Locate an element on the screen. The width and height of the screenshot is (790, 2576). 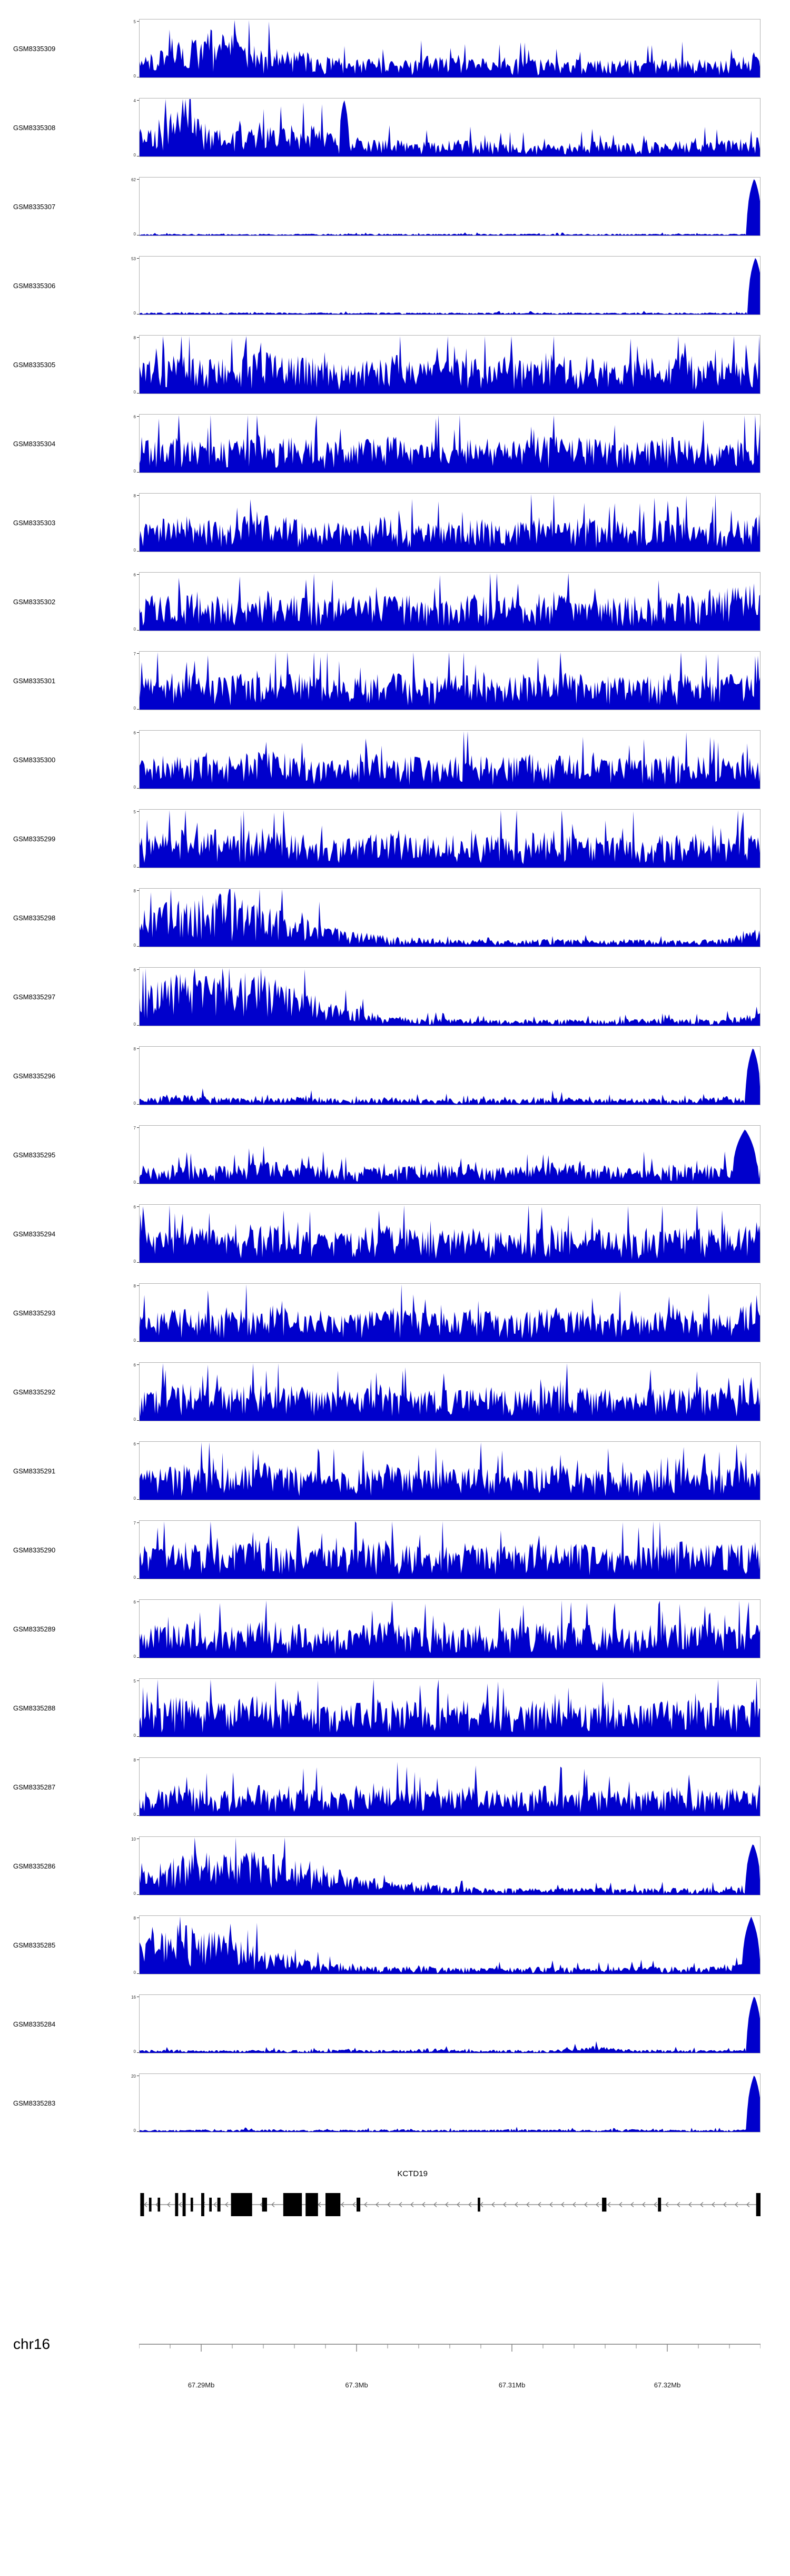
track-label: GSM8335300 is located at coordinates (34, 760).